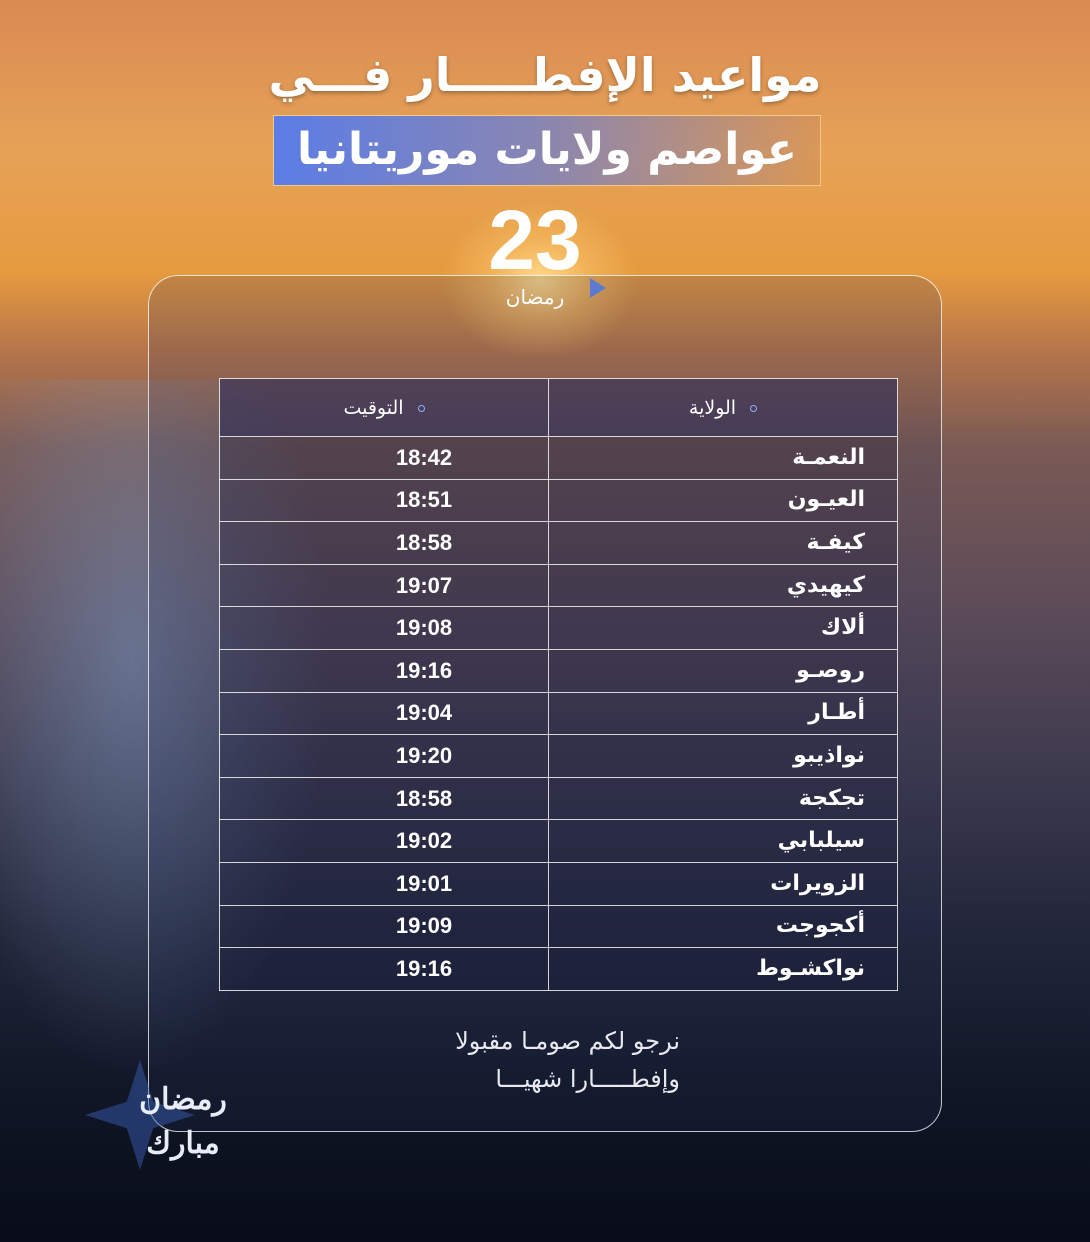 The image size is (1090, 1242). What do you see at coordinates (723, 585) in the screenshot?
I see `region-cell: كيهيدي` at bounding box center [723, 585].